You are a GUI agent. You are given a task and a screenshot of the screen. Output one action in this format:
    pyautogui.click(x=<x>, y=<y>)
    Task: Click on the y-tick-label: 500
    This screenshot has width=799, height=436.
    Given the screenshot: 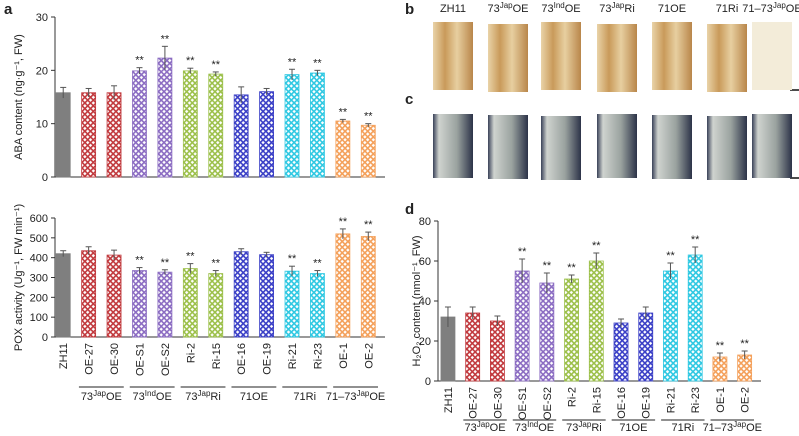 What is the action you would take?
    pyautogui.click(x=39, y=239)
    